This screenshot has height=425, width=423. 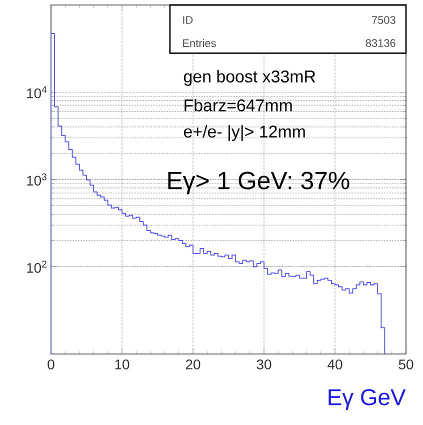 What do you see at coordinates (37, 92) in the screenshot?
I see `y-tick-label: 10$^{4}$` at bounding box center [37, 92].